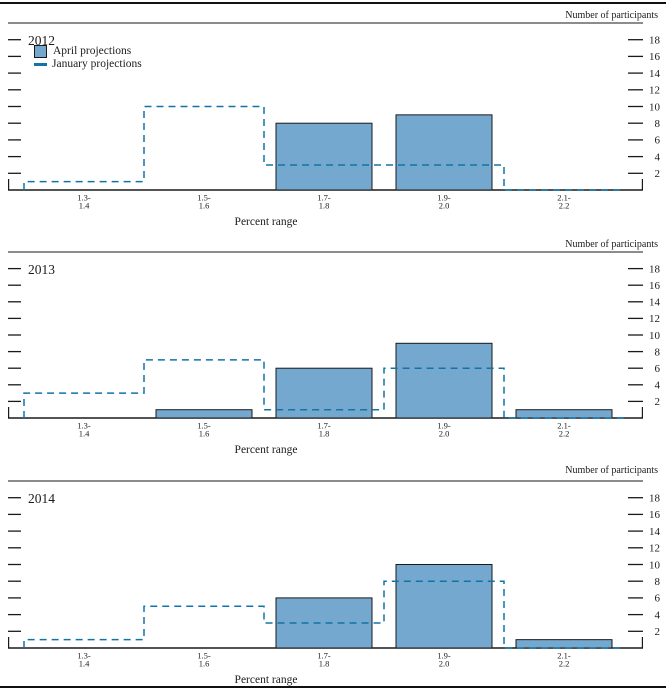 The width and height of the screenshot is (666, 690). What do you see at coordinates (611, 470) in the screenshot?
I see `y-axis-title-2014: Number of participants` at bounding box center [611, 470].